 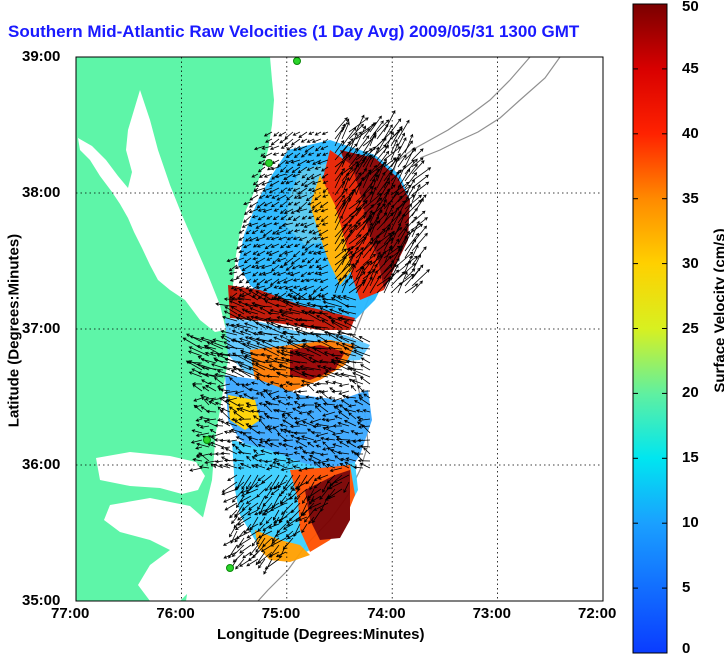 What do you see at coordinates (386, 613) in the screenshot?
I see `x-tick-label: 74:00` at bounding box center [386, 613].